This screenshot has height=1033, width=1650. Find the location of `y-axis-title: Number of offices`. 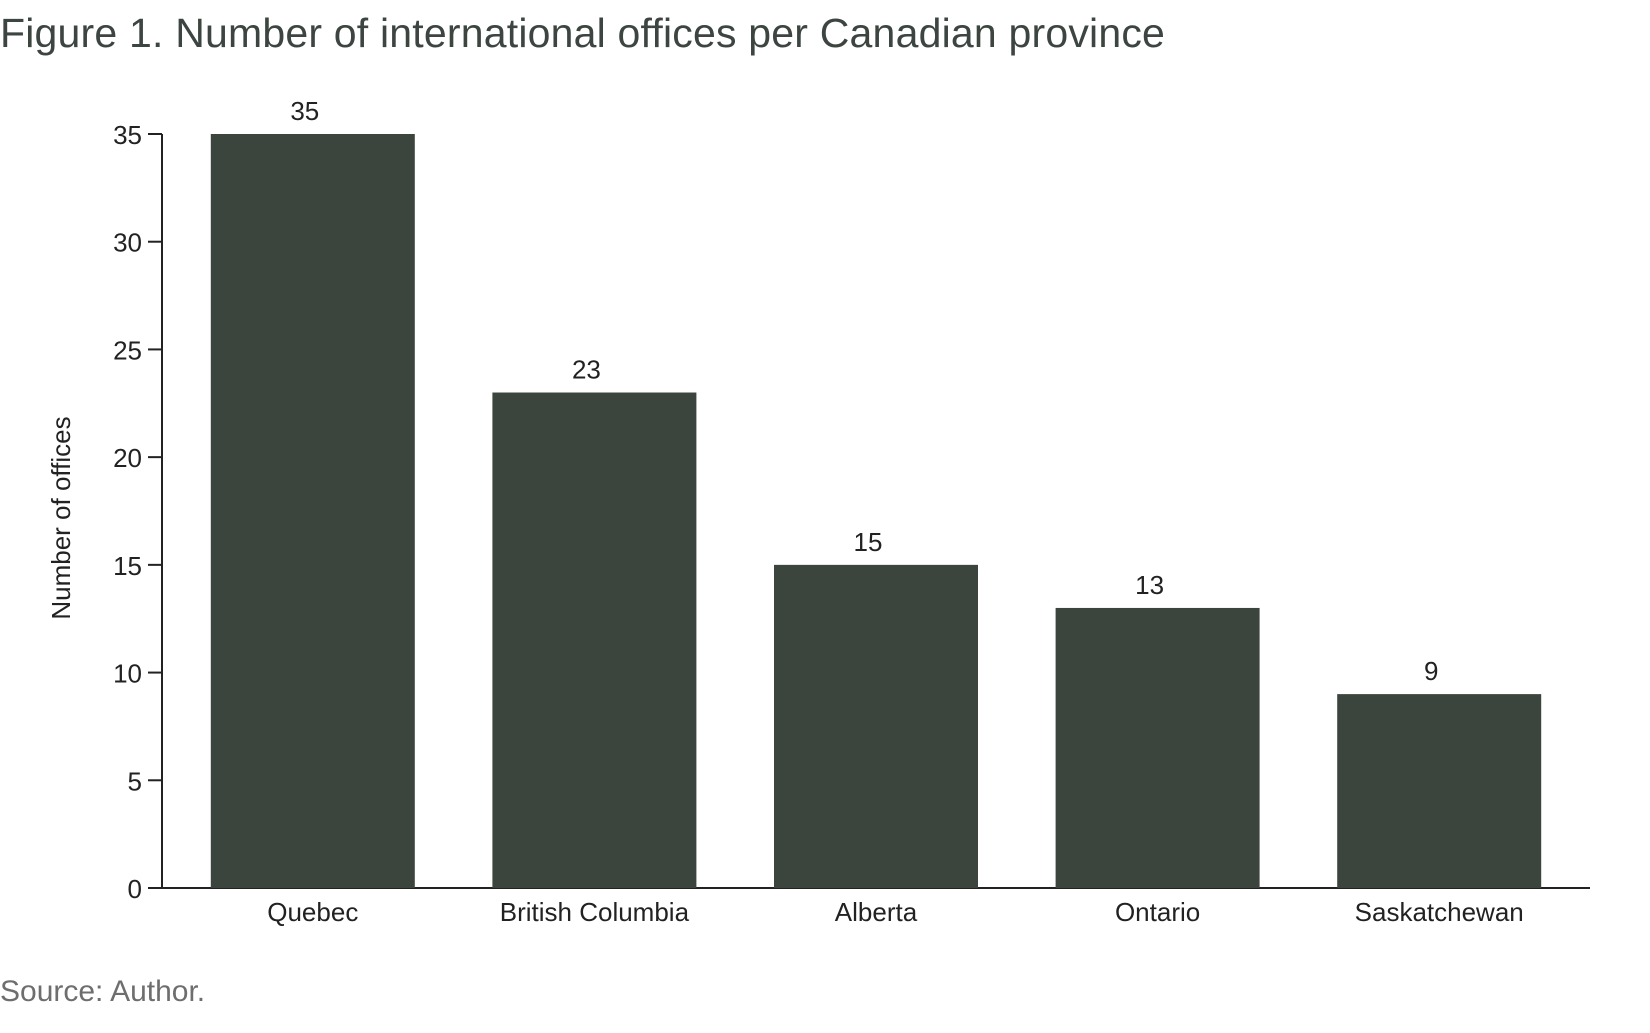

y-axis-title: Number of offices is located at coordinates (61, 517).